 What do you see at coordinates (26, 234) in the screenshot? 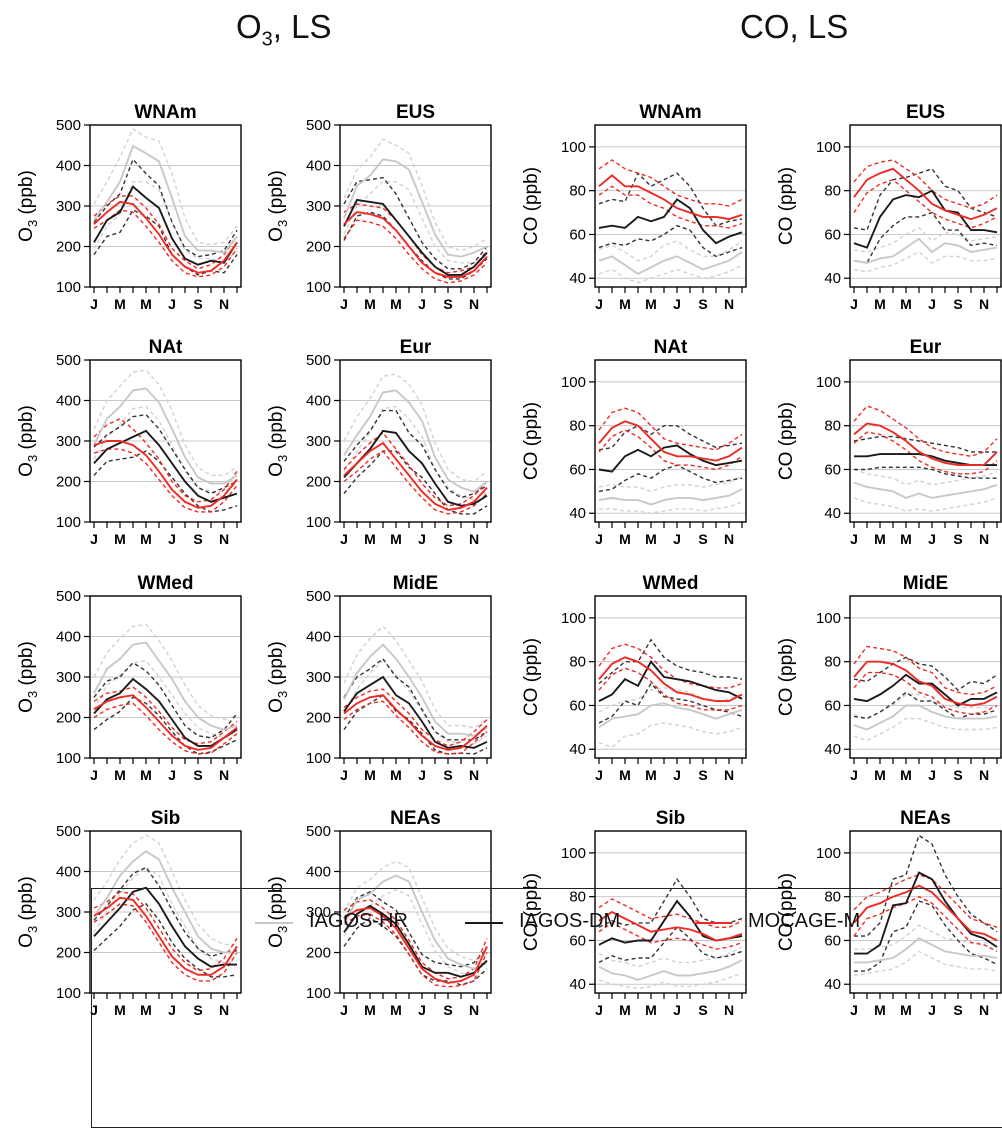
I see `y-axis-label-species: O` at bounding box center [26, 234].